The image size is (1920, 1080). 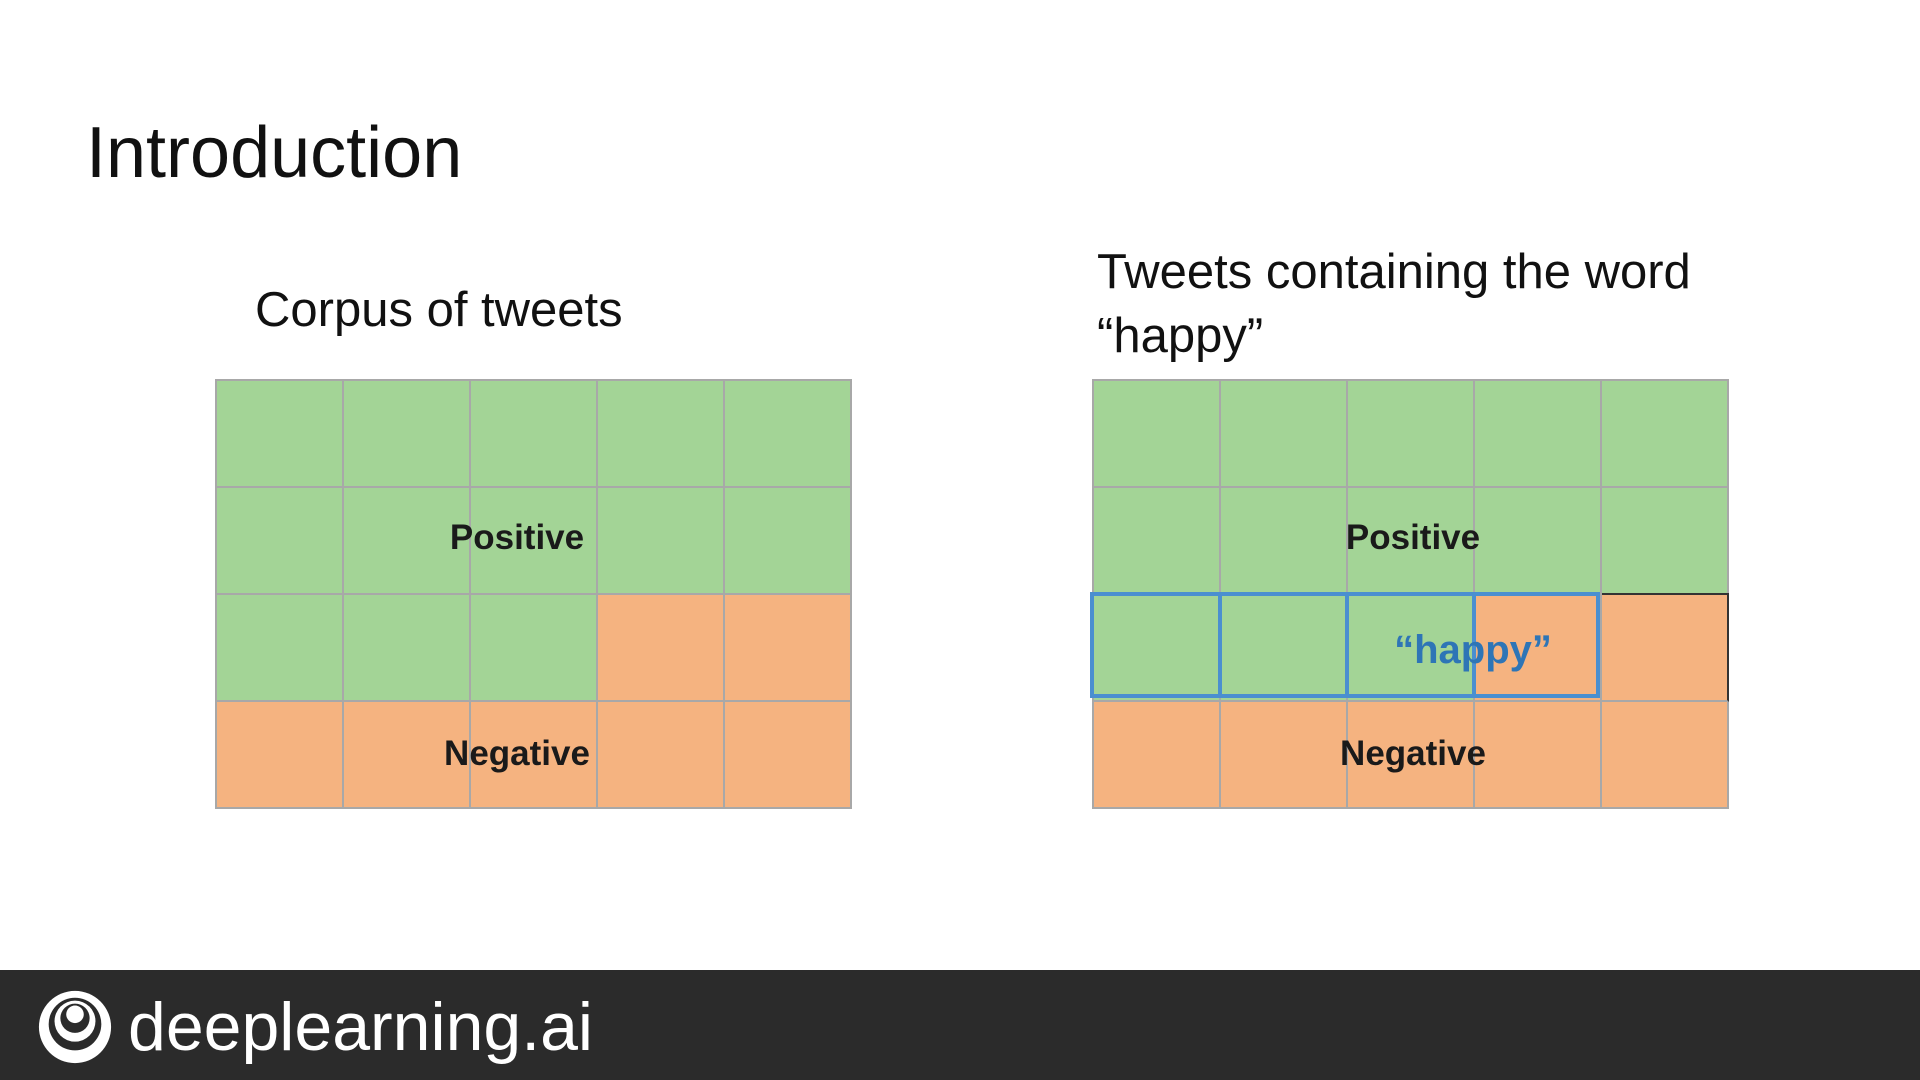 I want to click on corpus-grid, so click(x=533, y=594).